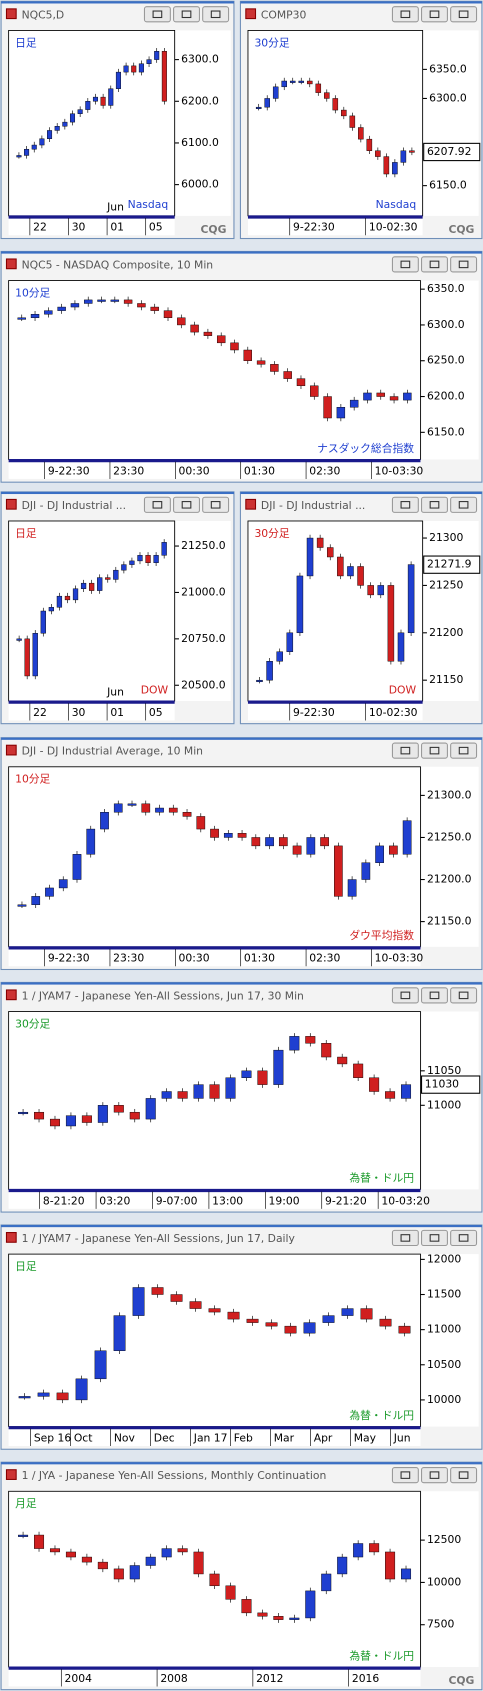  I want to click on x-tick-label: 00:30, so click(194, 958).